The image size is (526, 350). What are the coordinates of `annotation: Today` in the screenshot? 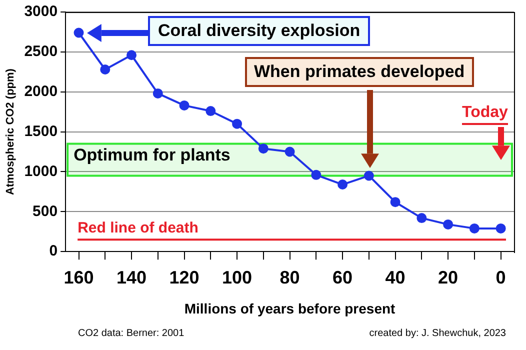 It's located at (485, 114).